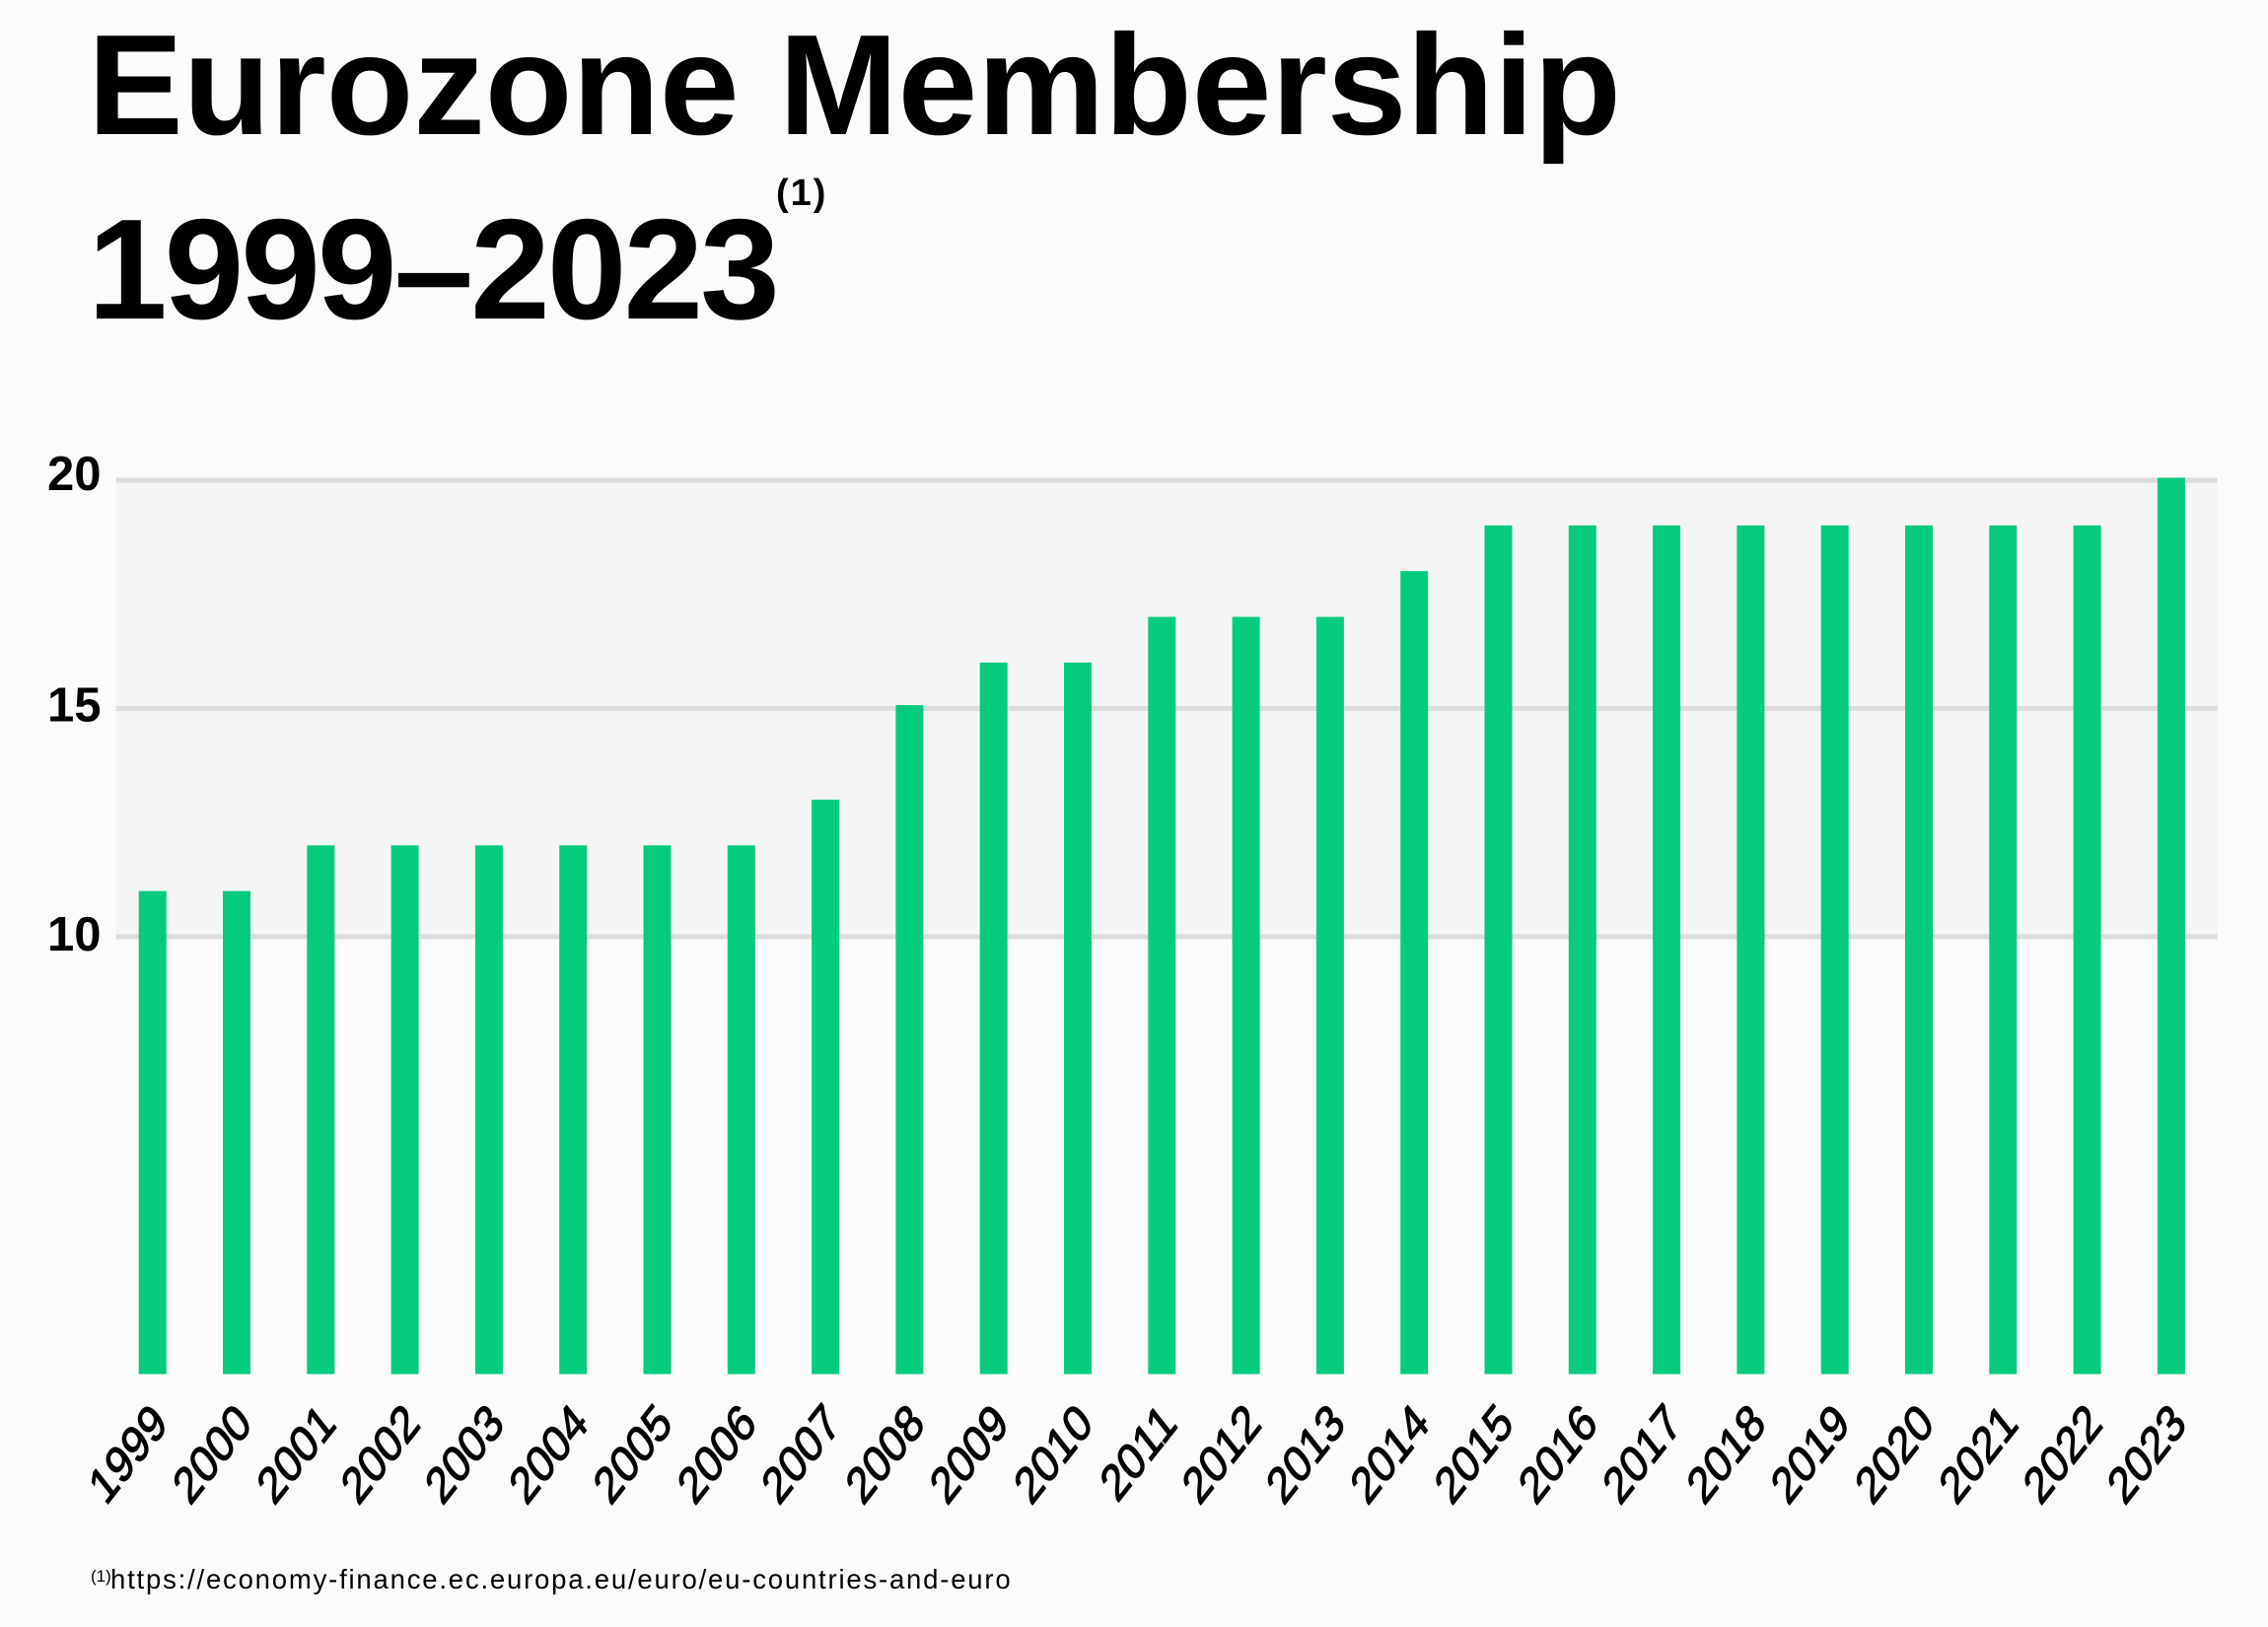 The height and width of the screenshot is (1627, 2268). What do you see at coordinates (74, 706) in the screenshot?
I see `svg-text: 15` at bounding box center [74, 706].